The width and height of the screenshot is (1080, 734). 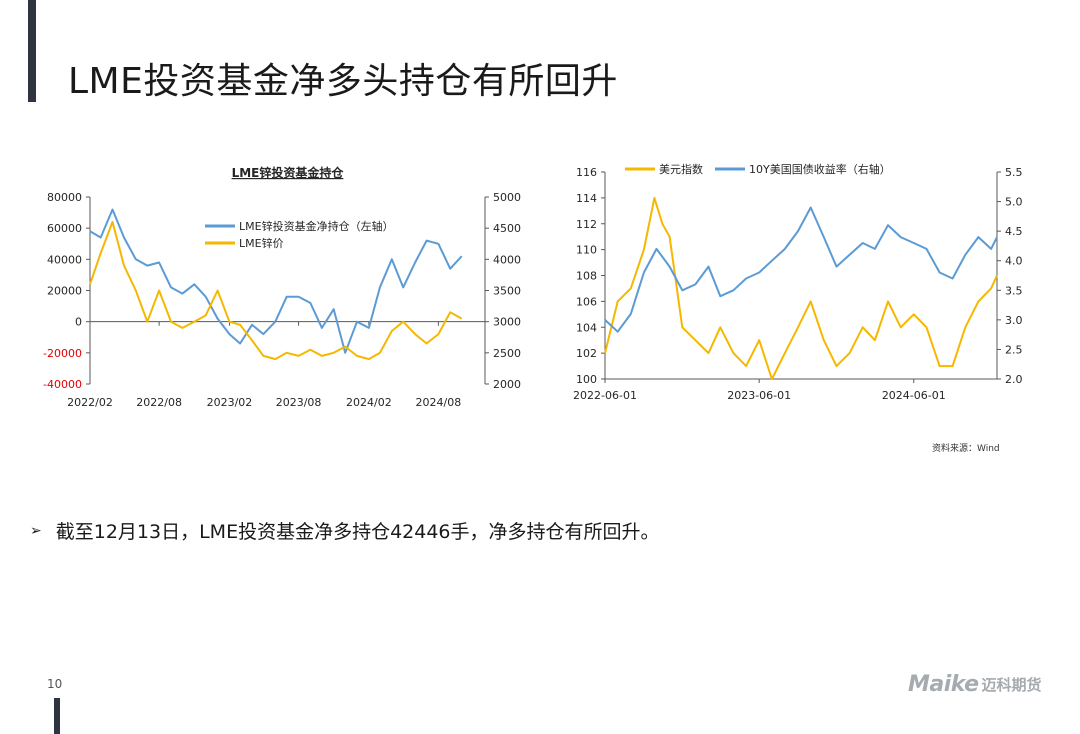 What do you see at coordinates (586, 198) in the screenshot?
I see `y-left-tick-label: 114` at bounding box center [586, 198].